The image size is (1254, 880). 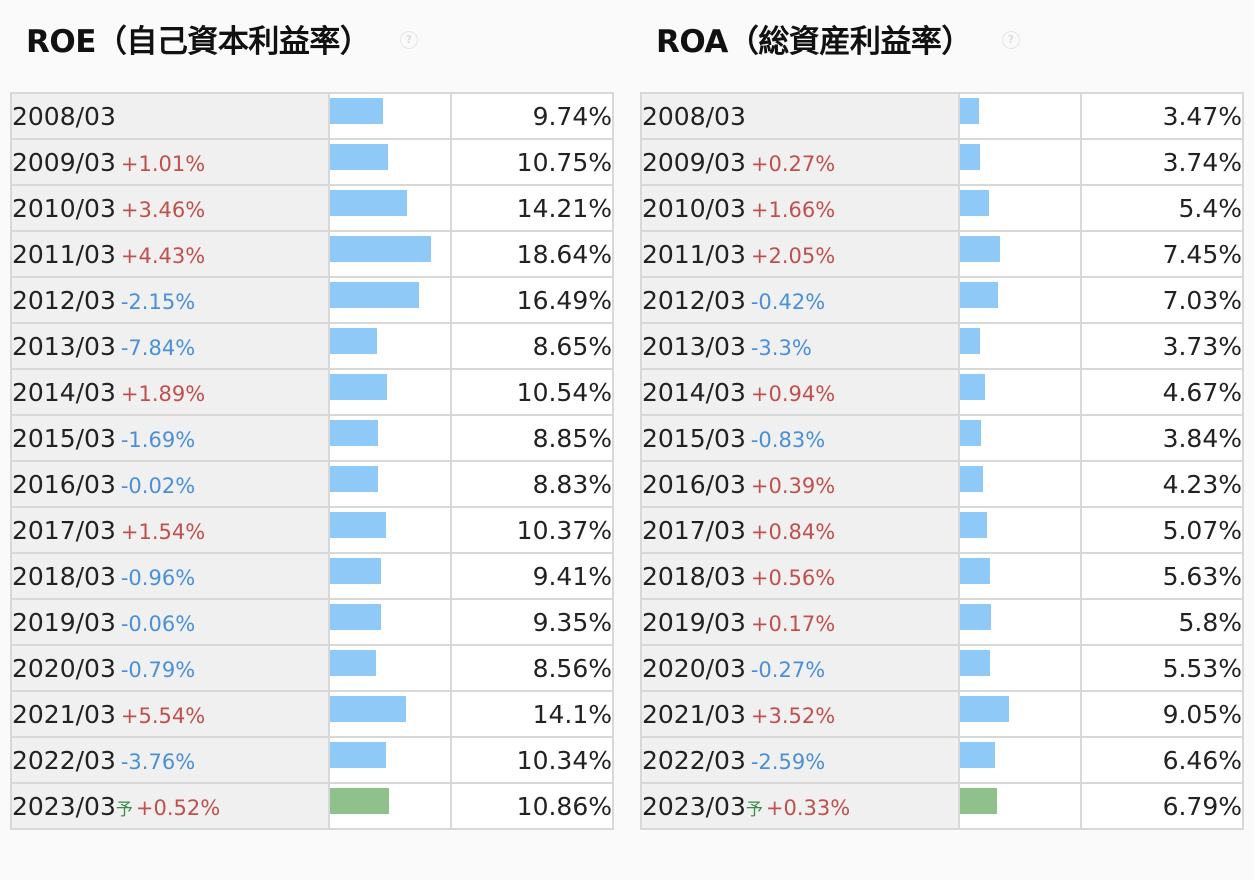 What do you see at coordinates (64, 806) in the screenshot?
I see `year-label: 2023/03` at bounding box center [64, 806].